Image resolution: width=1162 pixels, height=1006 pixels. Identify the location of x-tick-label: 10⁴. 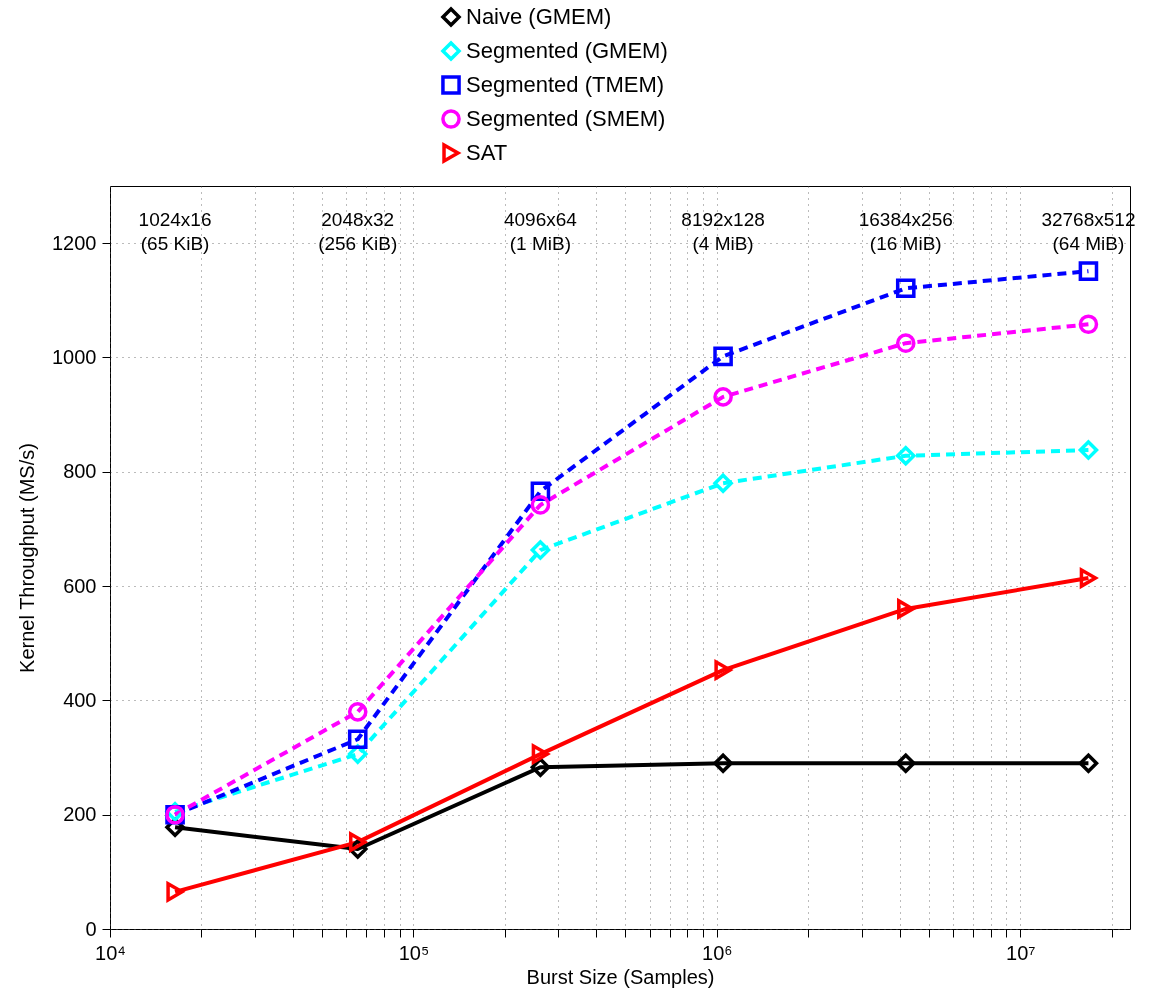
(110, 952).